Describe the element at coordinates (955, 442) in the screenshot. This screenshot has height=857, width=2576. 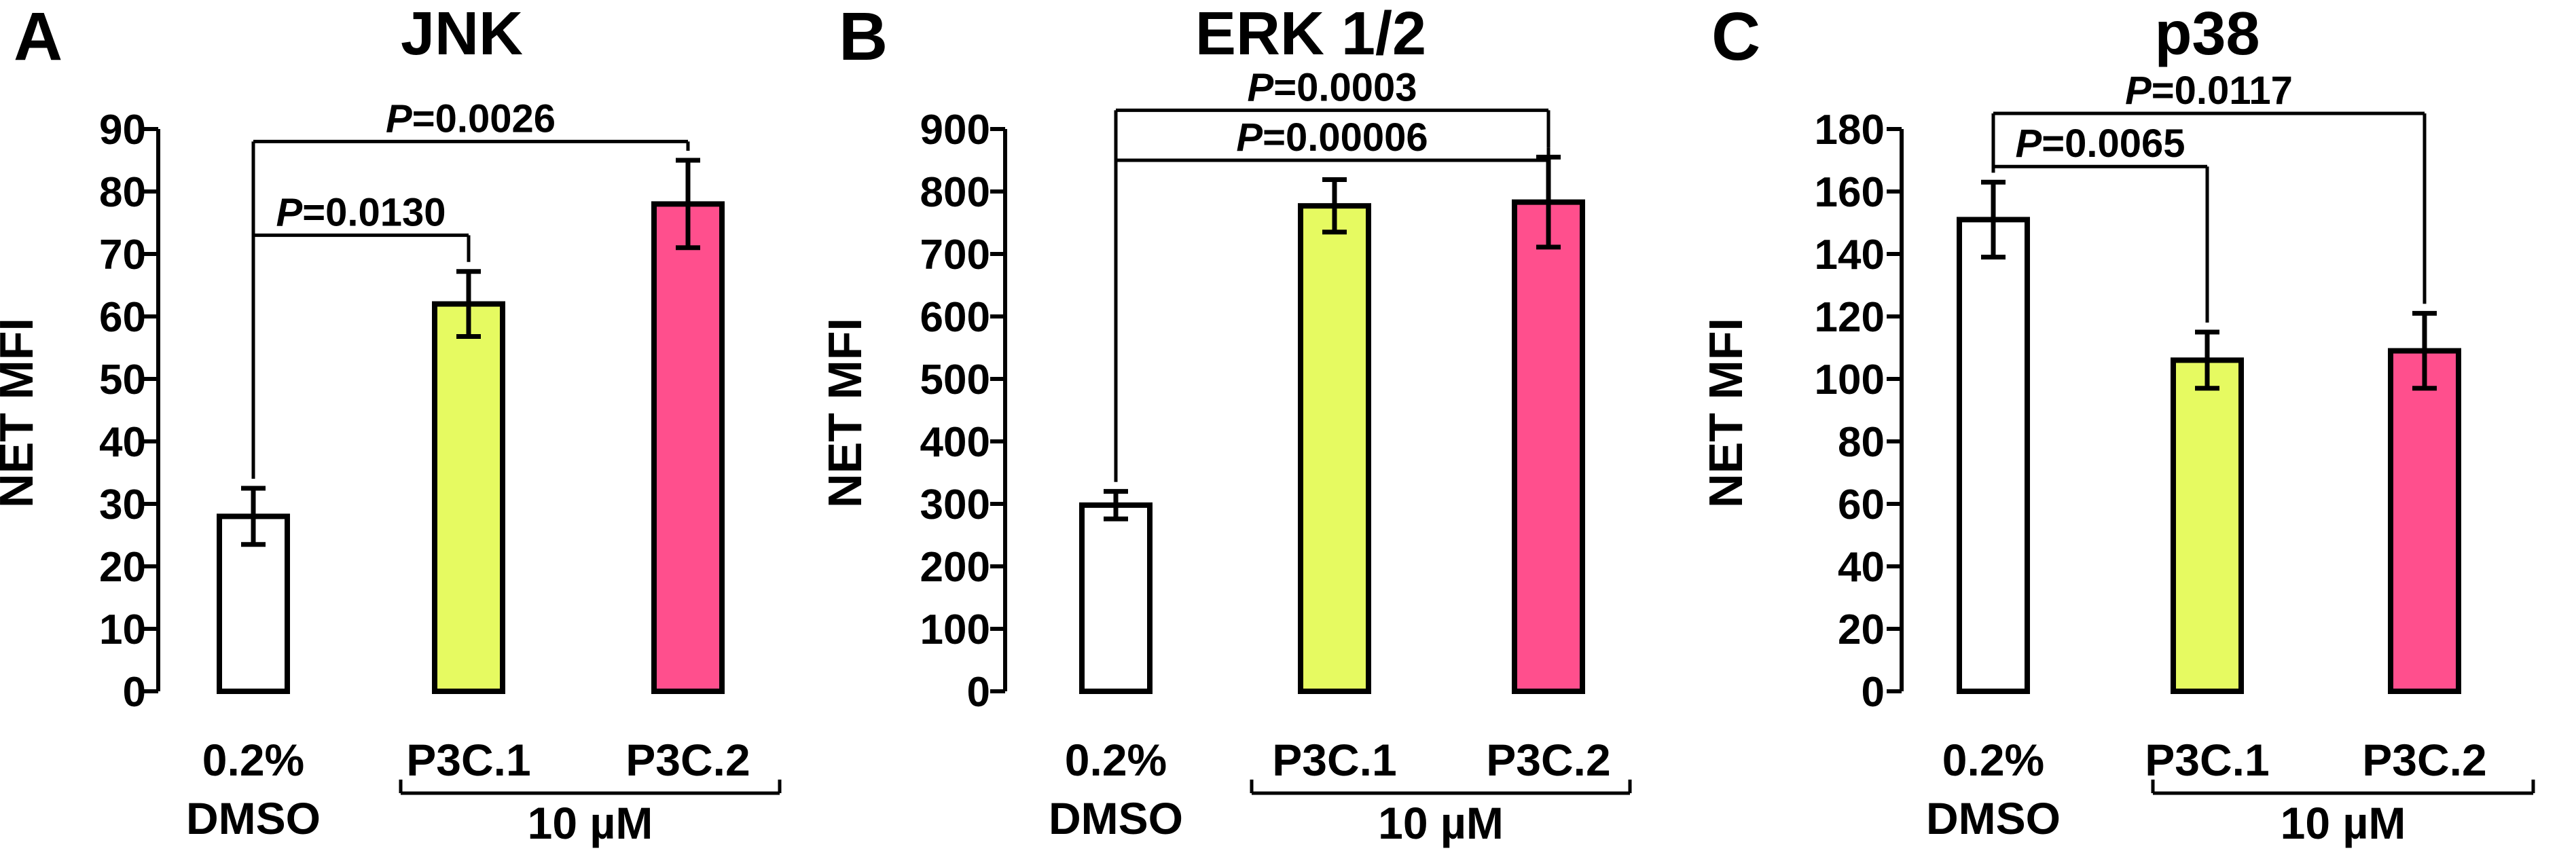
I see `y-tick-label: 400` at that location.